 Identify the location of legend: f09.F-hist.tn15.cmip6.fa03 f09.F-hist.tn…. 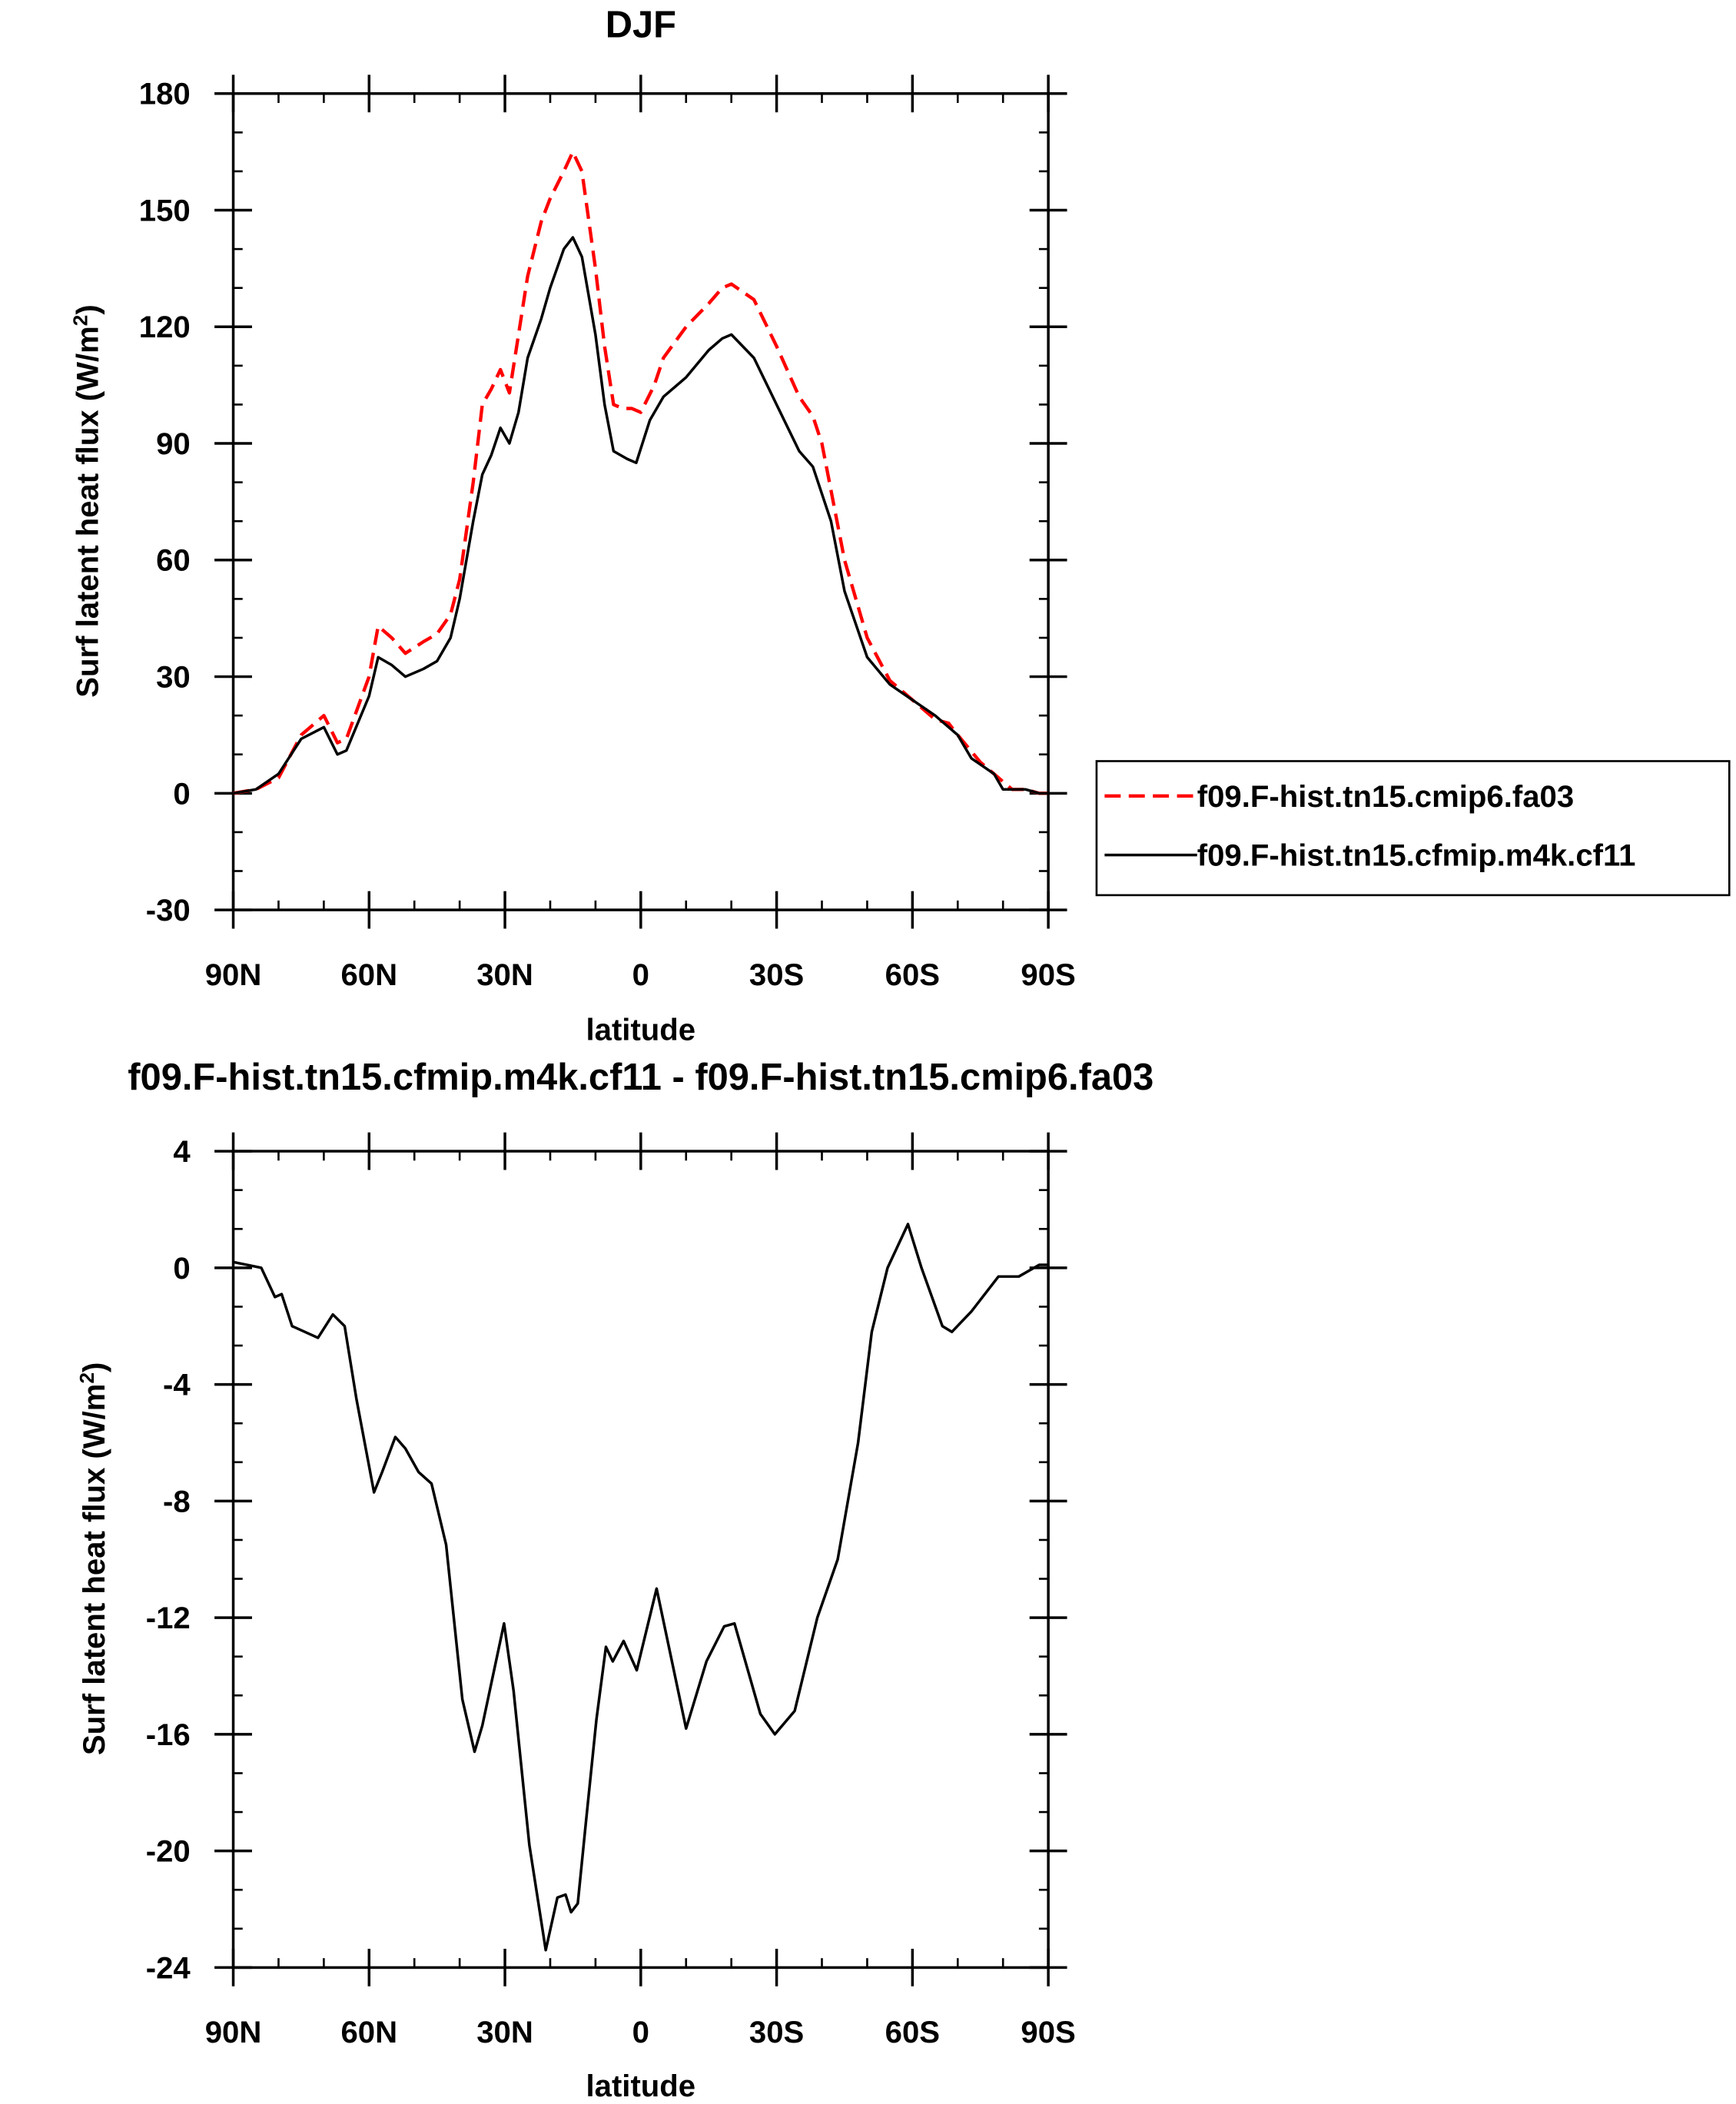
(1413, 828).